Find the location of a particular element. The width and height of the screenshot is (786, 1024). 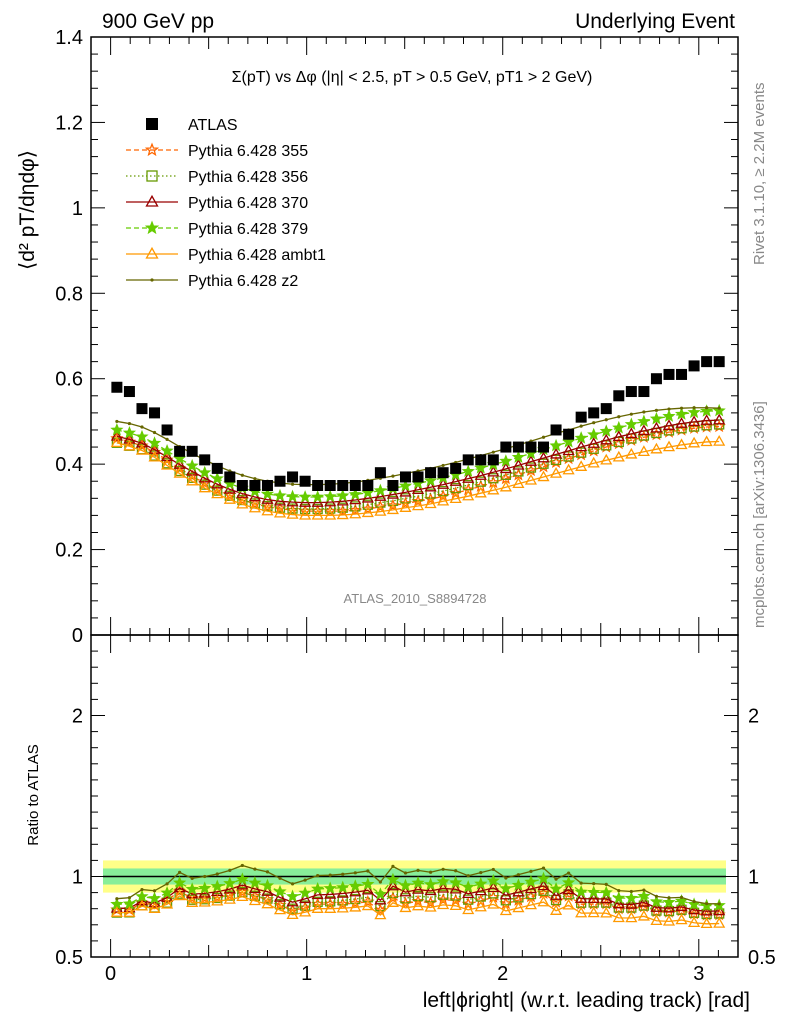

legend-label-atlas: ATLAS is located at coordinates (213, 125).